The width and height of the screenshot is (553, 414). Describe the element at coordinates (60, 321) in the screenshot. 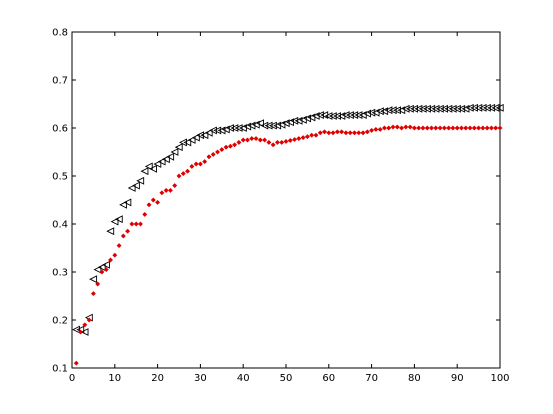

I see `y-tick-label: 0.2` at that location.